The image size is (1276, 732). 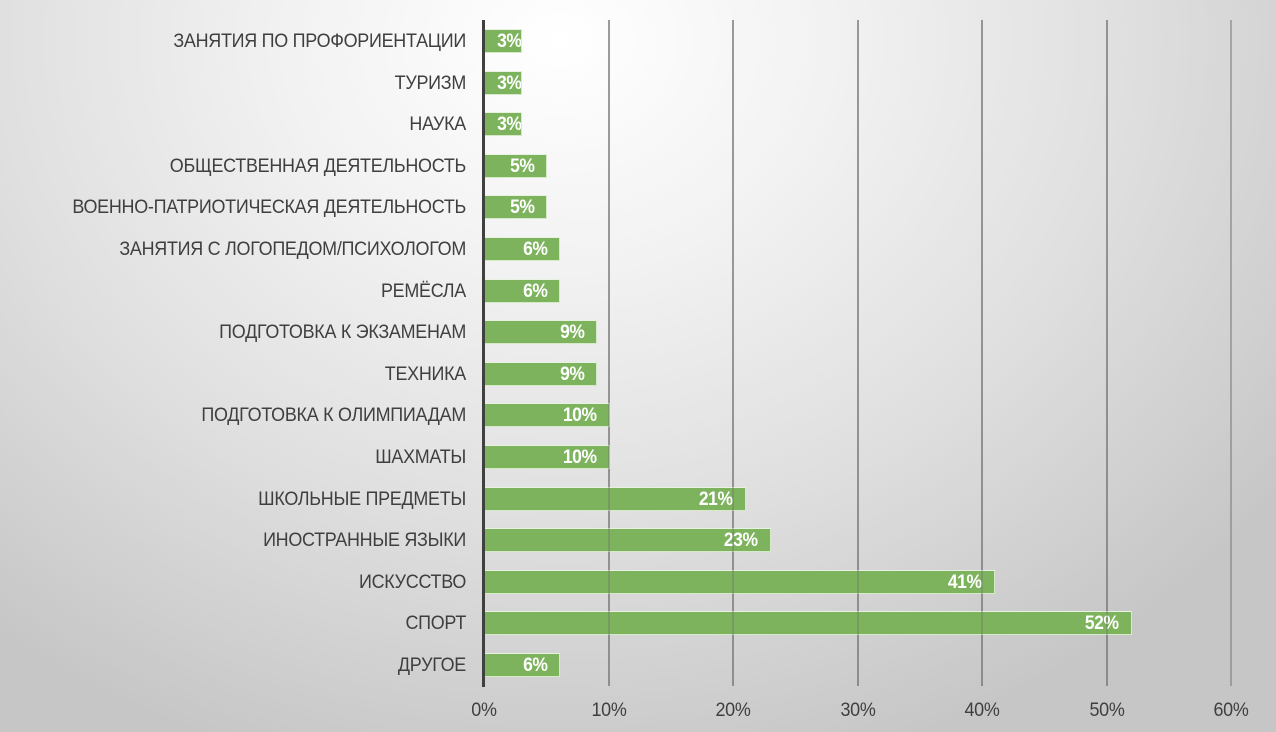 What do you see at coordinates (716, 499) in the screenshot?
I see `bar-value-label: 21%` at bounding box center [716, 499].